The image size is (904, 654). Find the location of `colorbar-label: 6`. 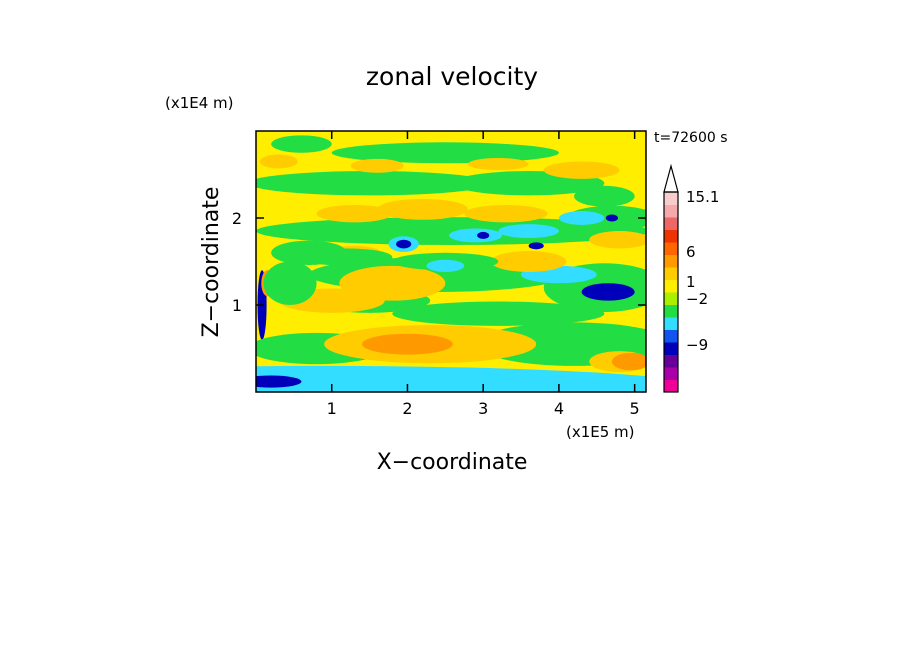

colorbar-label: 6 is located at coordinates (691, 252).